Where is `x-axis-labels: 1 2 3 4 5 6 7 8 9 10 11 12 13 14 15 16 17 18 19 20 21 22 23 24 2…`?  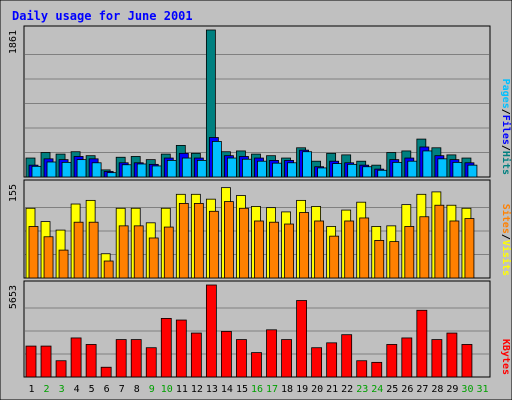
x-axis-labels: 1 2 3 4 5 6 7 8 9 10 11 12 13 14 15 16 17 18 19 20 21 22 23 24 2… is located at coordinates (259, 389).